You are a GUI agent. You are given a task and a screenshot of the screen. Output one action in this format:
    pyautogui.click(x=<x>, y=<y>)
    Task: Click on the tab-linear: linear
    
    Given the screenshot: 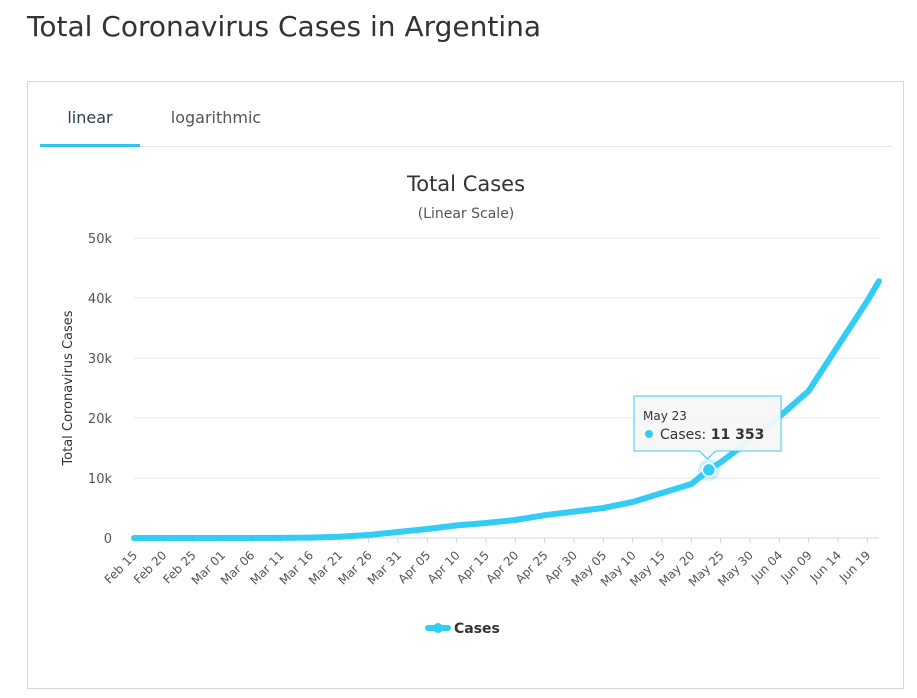 What is the action you would take?
    pyautogui.click(x=90, y=122)
    